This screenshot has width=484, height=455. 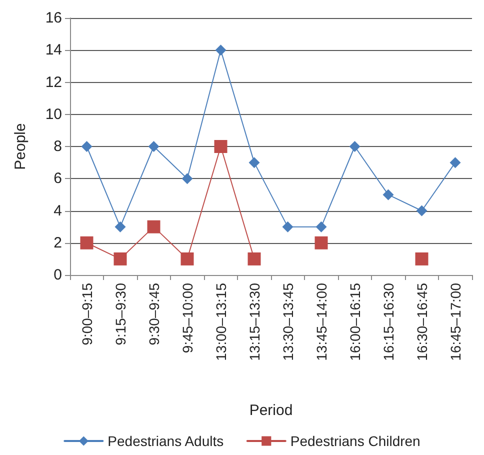 I want to click on y-tick-label: 16, so click(x=53, y=18).